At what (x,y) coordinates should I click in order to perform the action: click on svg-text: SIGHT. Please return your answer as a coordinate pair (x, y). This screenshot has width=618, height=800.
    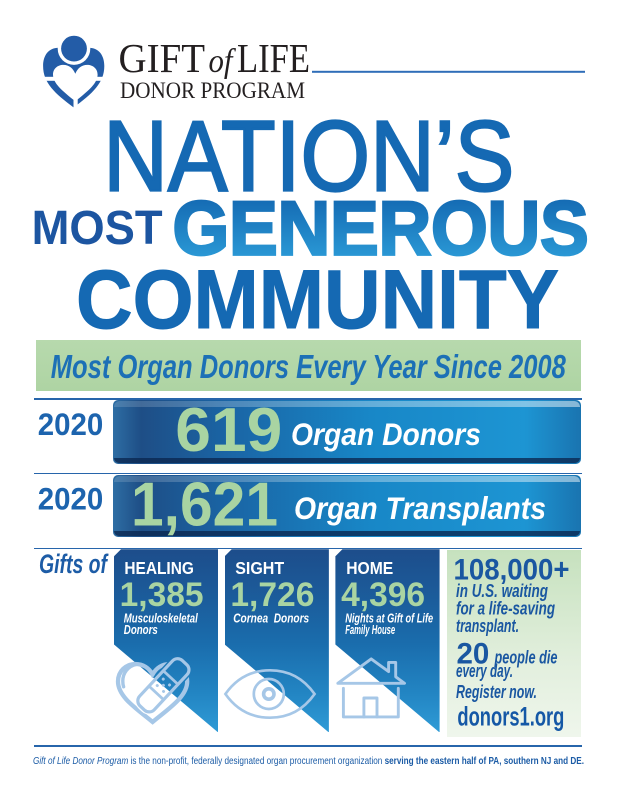
    Looking at the image, I should click on (259, 568).